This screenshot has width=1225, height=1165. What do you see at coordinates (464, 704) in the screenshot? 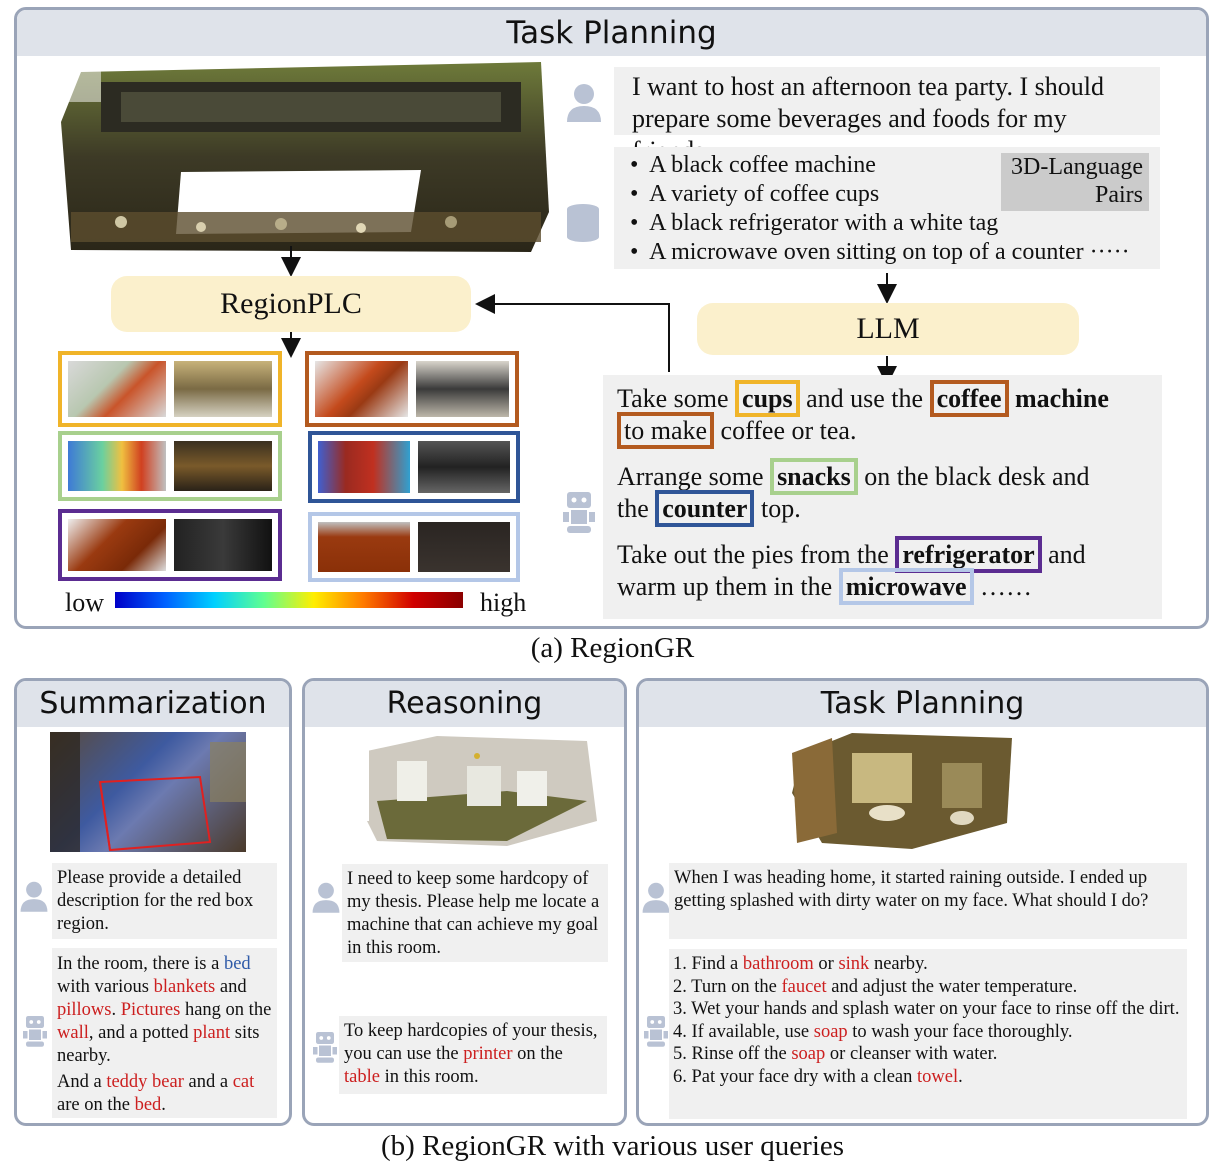
I see `reasoning-title: Reasoning` at bounding box center [464, 704].